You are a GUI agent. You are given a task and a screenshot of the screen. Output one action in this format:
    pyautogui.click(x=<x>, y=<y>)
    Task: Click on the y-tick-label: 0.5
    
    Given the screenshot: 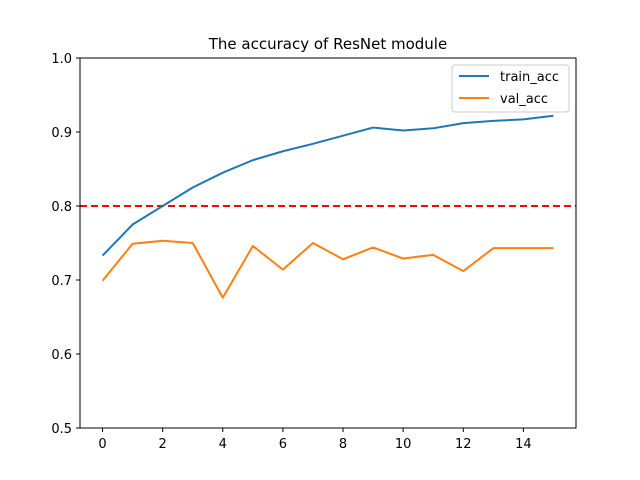 What is the action you would take?
    pyautogui.click(x=61, y=429)
    